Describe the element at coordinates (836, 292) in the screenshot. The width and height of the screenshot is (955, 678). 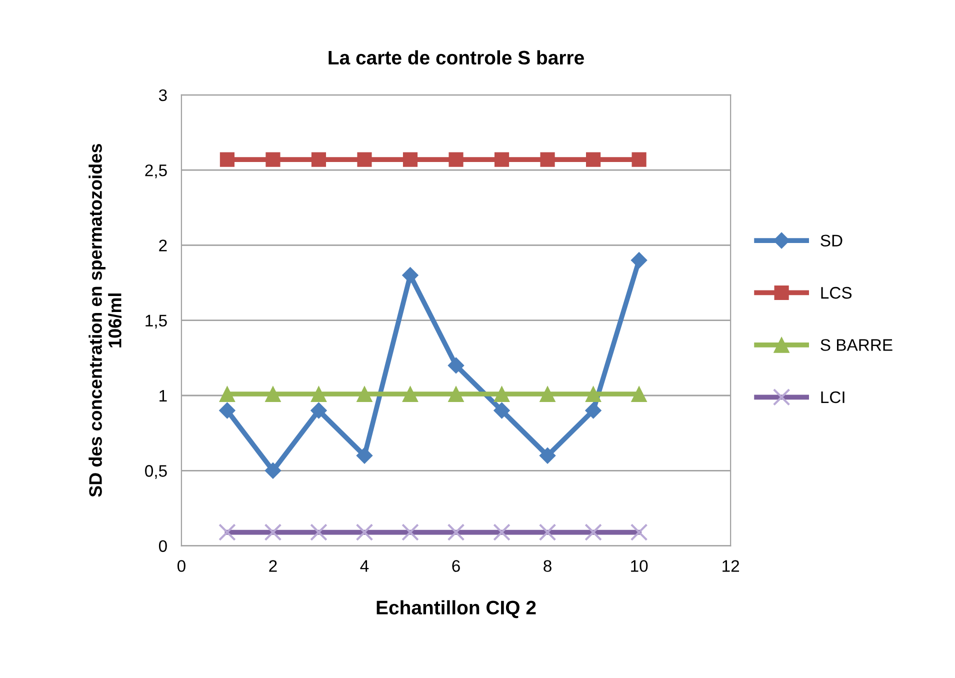
I see `legend-label: LCS` at that location.